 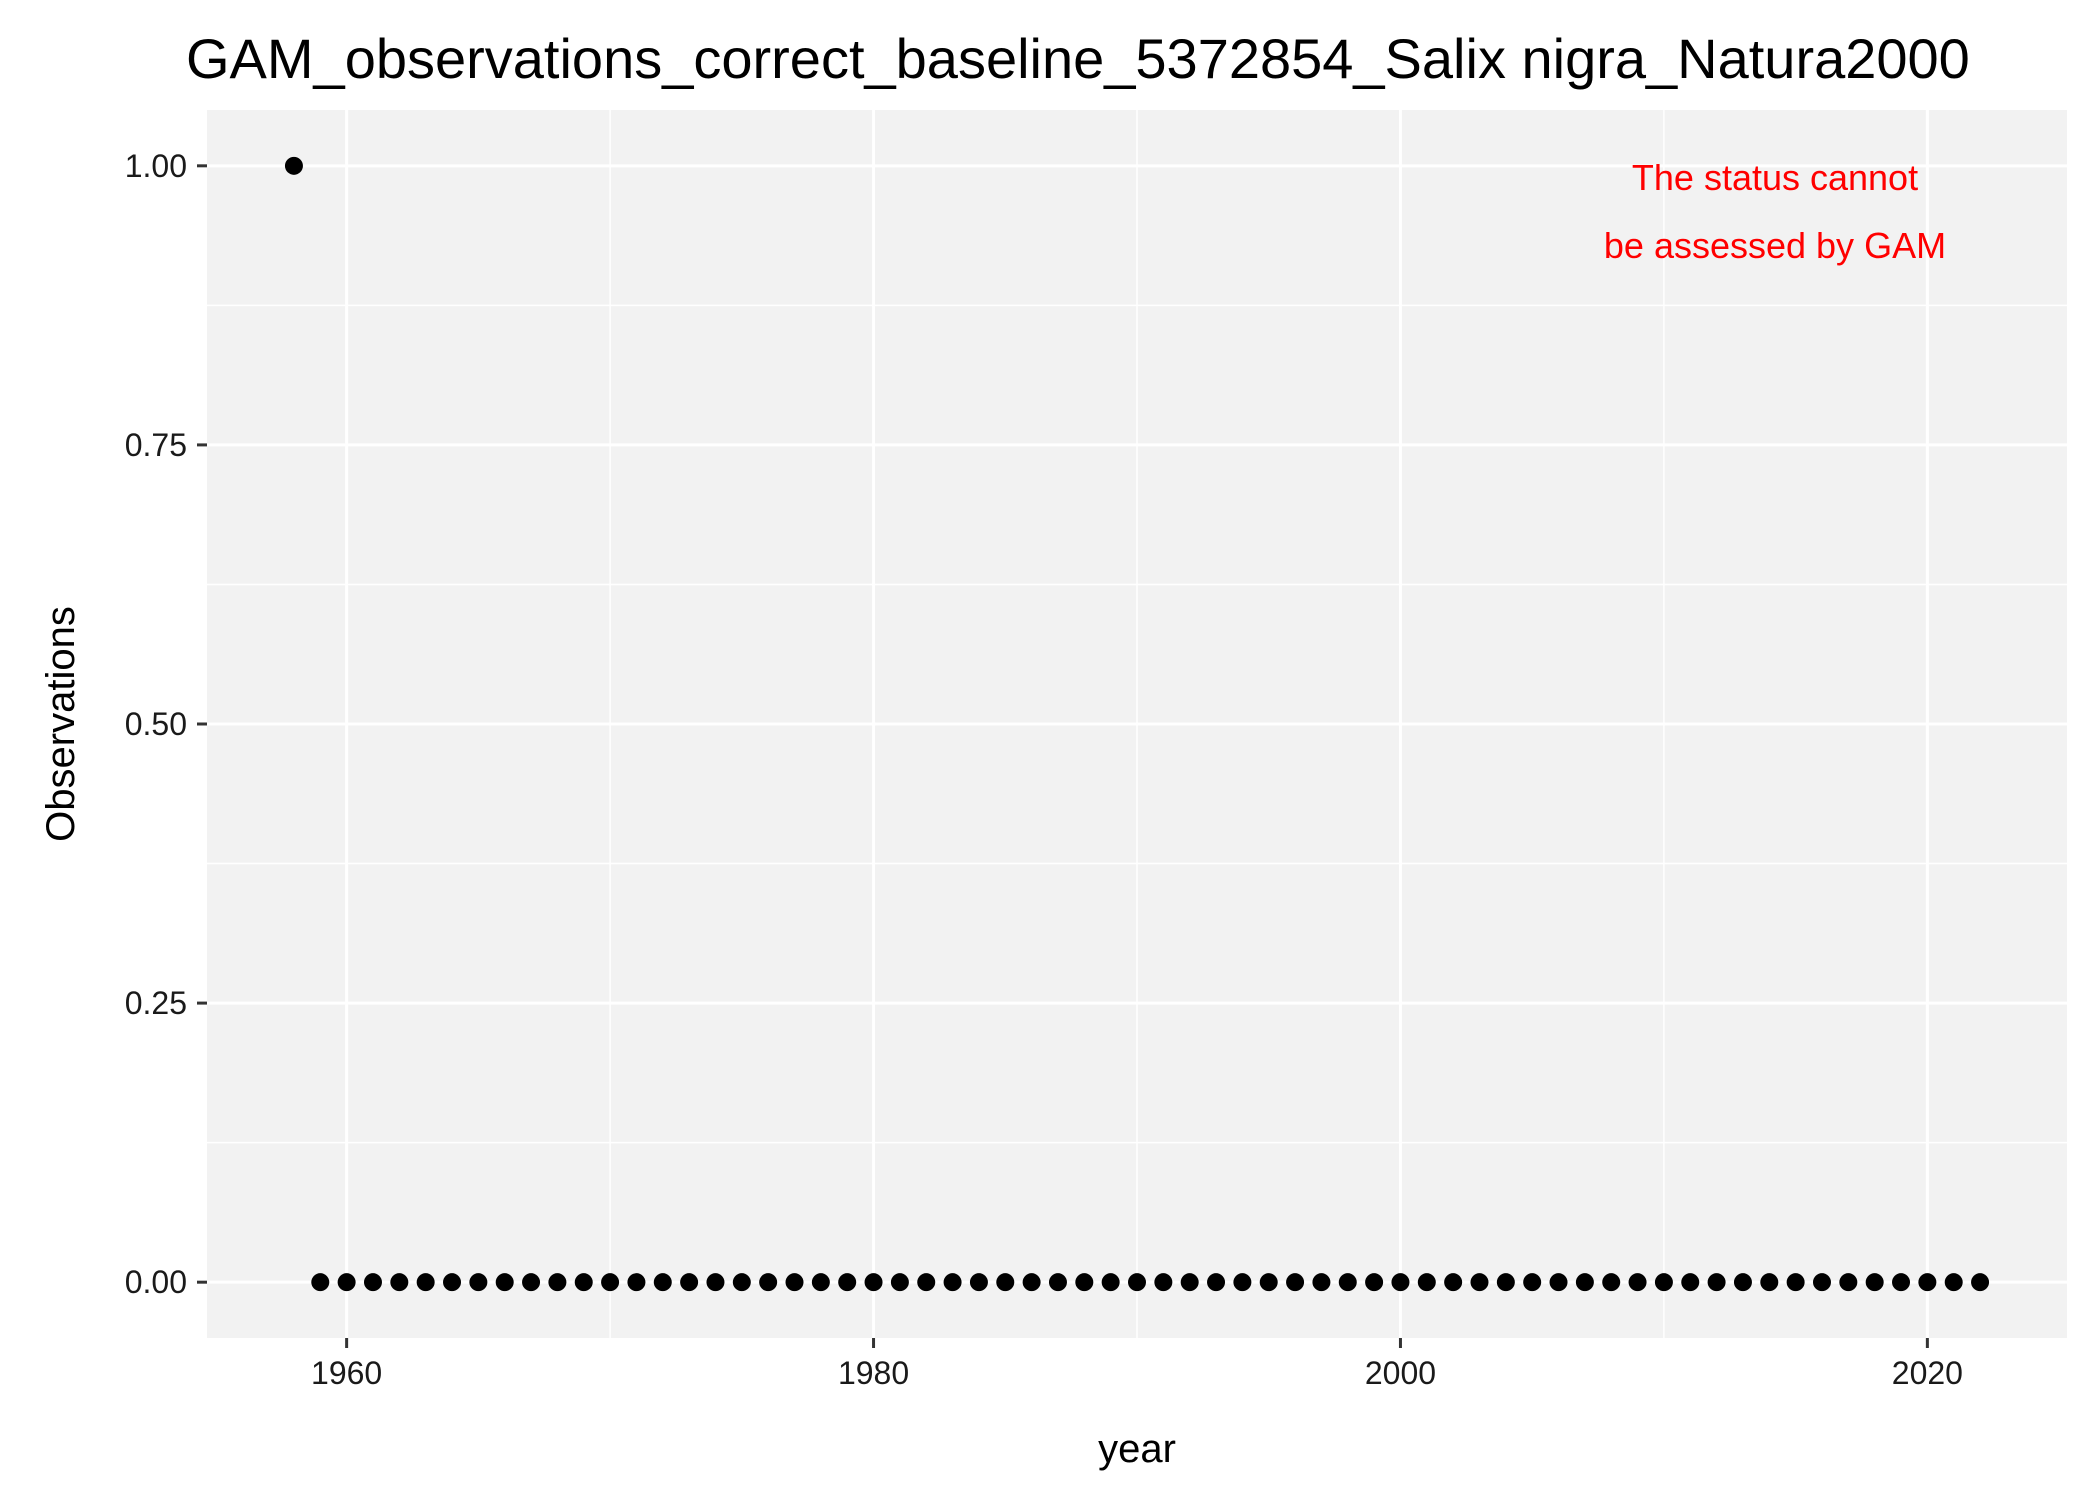 I want to click on y-tick-label: 1.00, so click(x=156, y=166).